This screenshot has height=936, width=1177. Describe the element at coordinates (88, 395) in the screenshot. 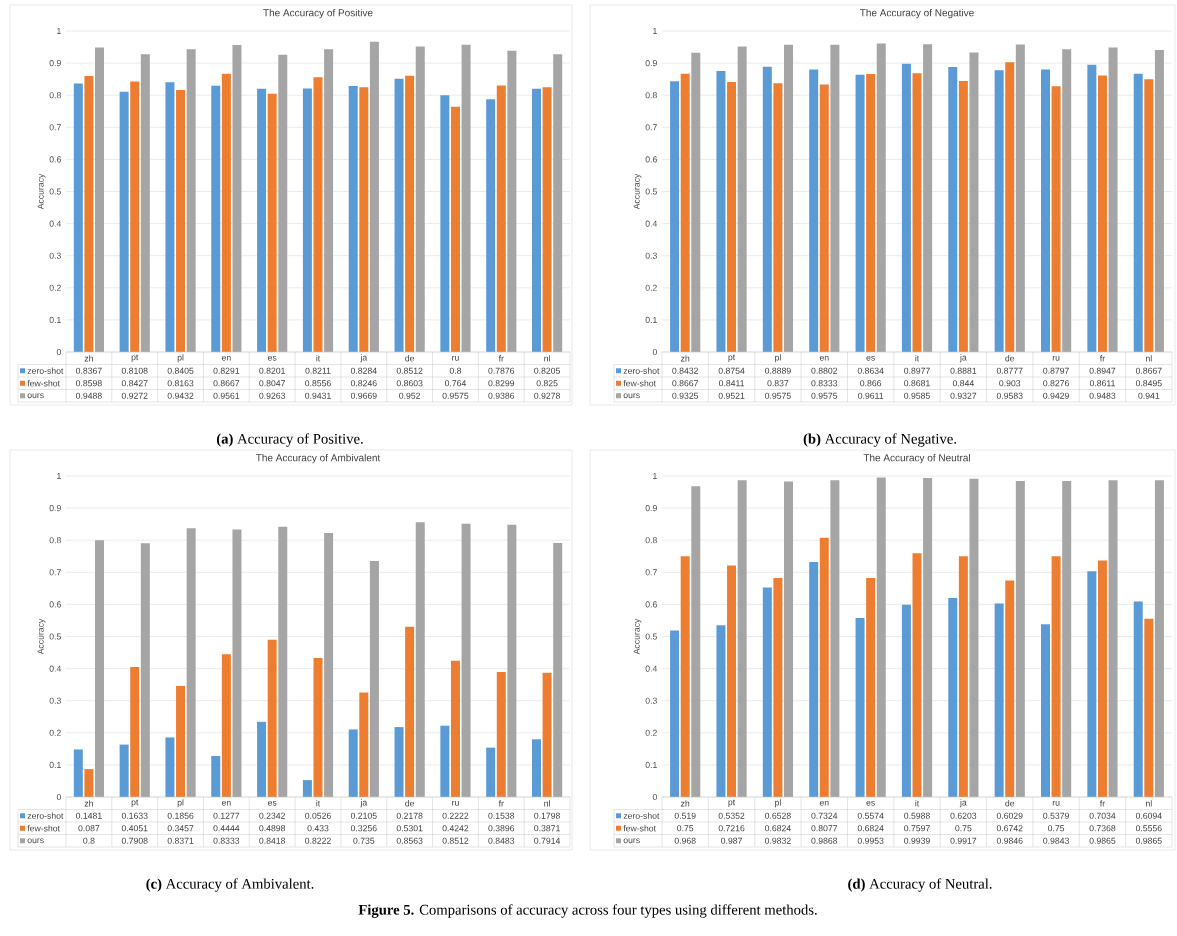

I see `data-label: 0.9488` at that location.